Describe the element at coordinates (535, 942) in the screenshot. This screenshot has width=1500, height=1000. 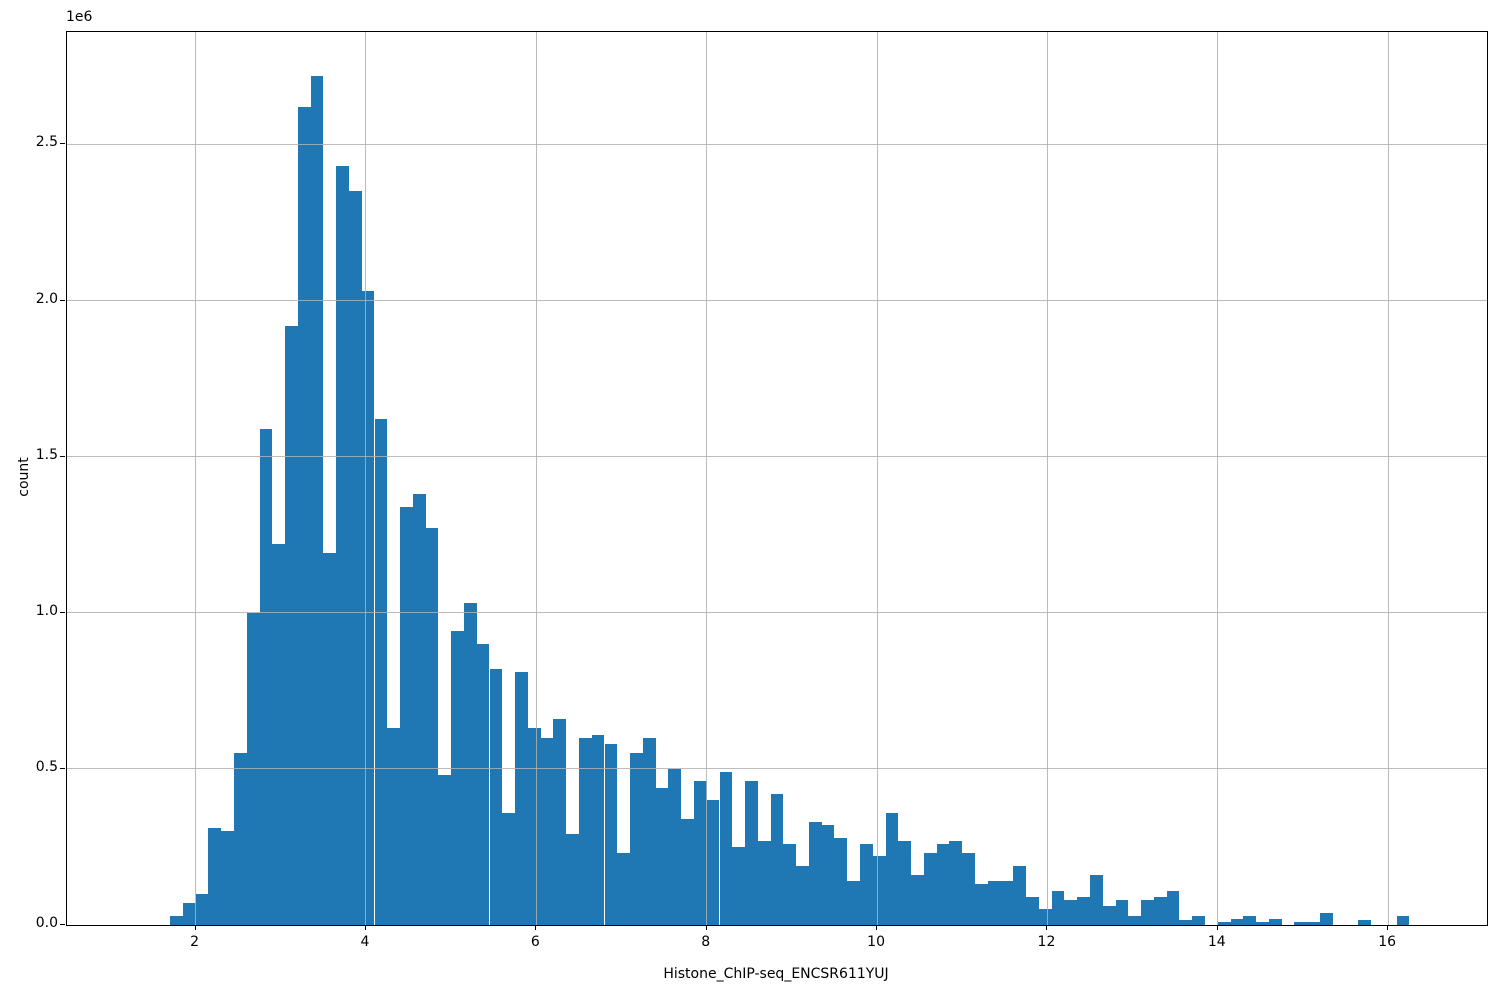
I see `x-tick-label: 6` at that location.